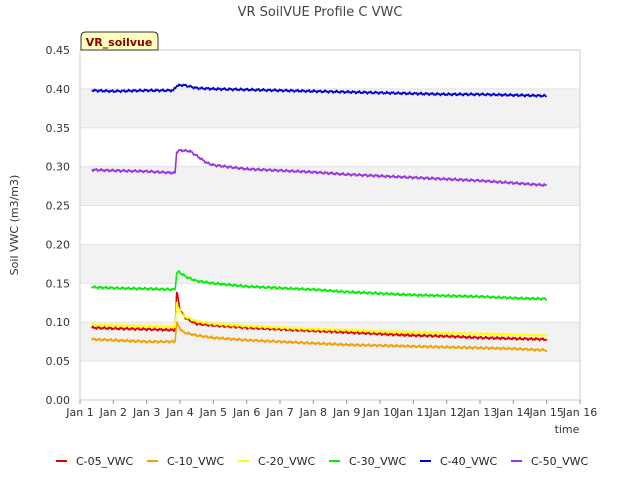 The width and height of the screenshot is (640, 480). Describe the element at coordinates (246, 412) in the screenshot. I see `x-tick-label: Jan 6` at that location.